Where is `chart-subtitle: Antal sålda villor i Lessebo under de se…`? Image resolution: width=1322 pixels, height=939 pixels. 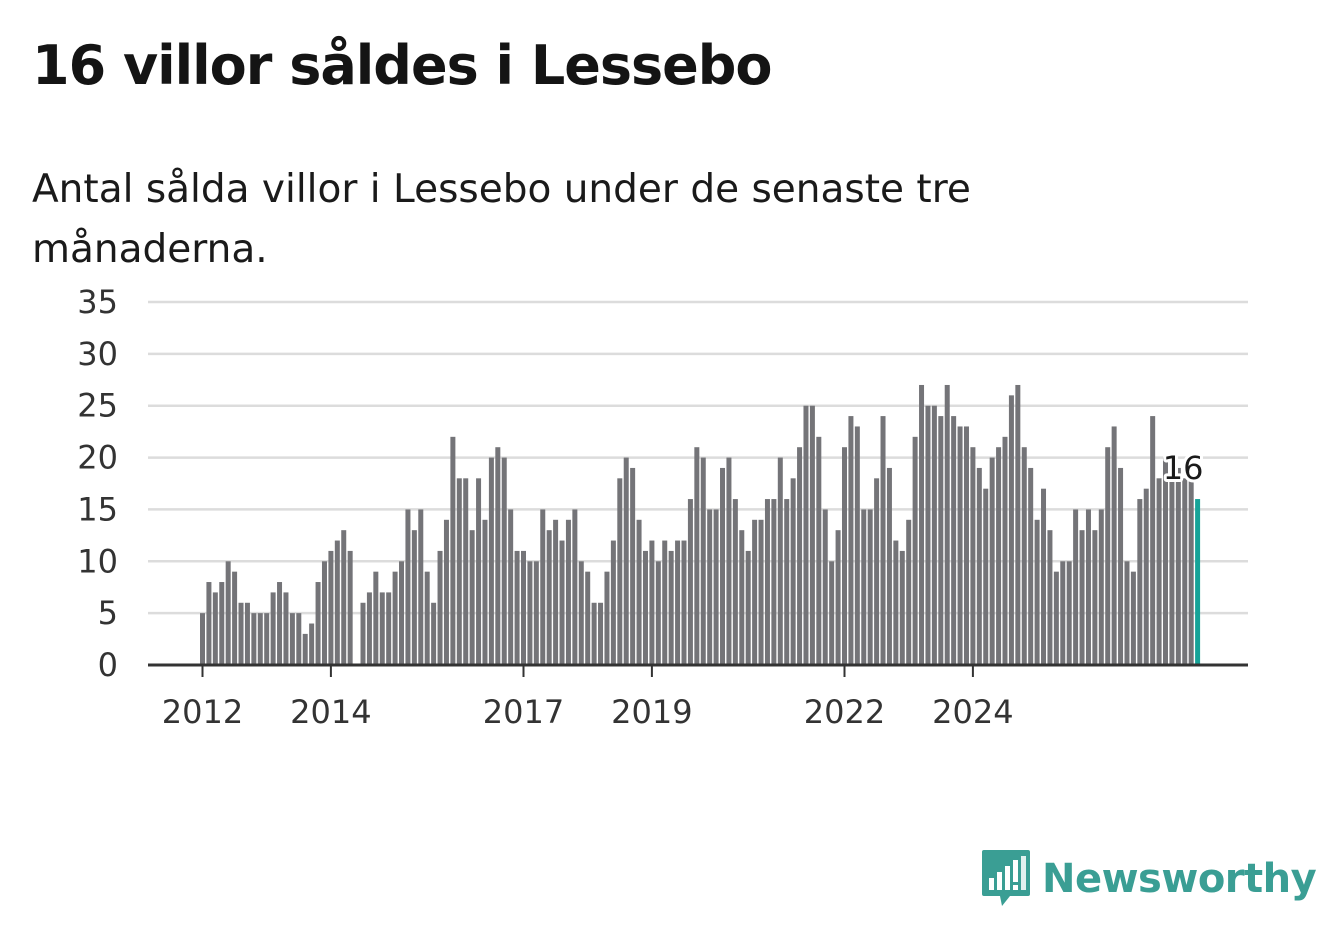 chart-subtitle: Antal sålda villor i Lessebo under de se… is located at coordinates (501, 219).